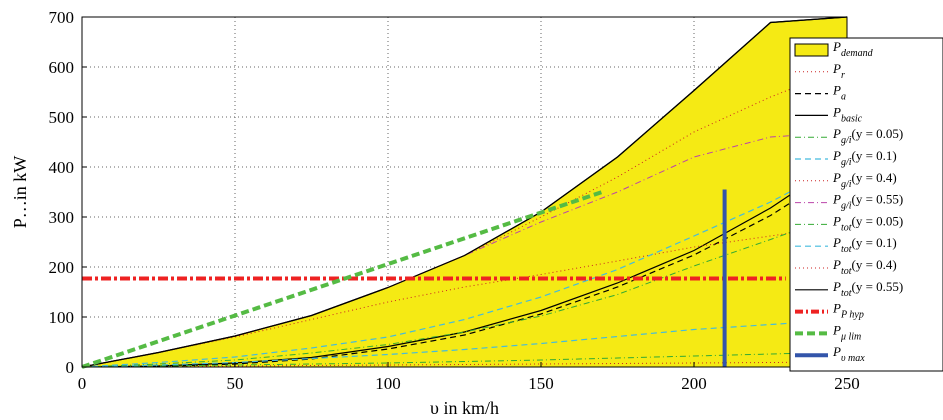 The height and width of the screenshot is (420, 943). I want to click on y-tick-label: 100, so click(62, 317).